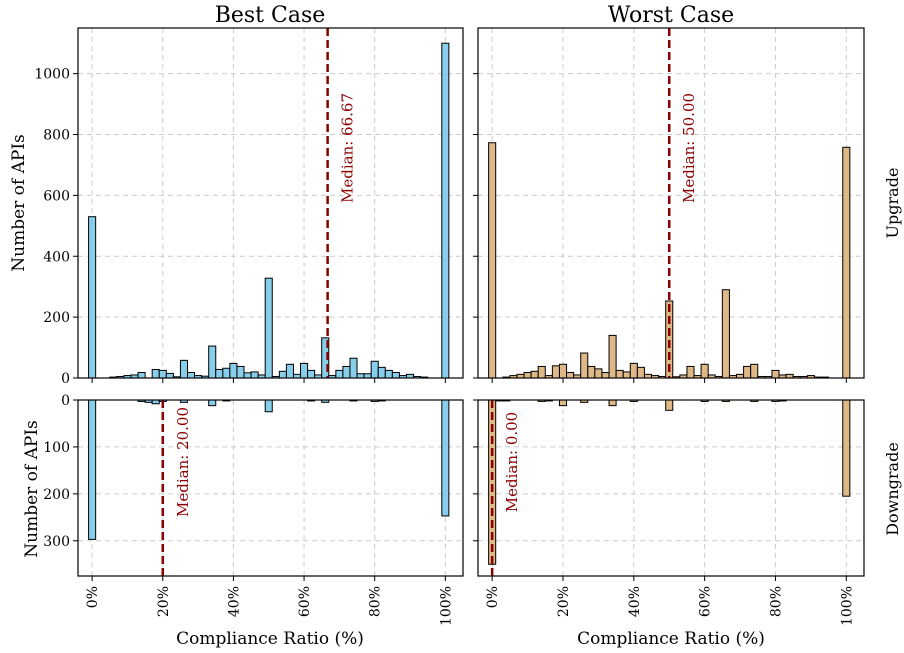  I want to click on x-axis-label-worst: Compliance Ratio (%), so click(671, 639).